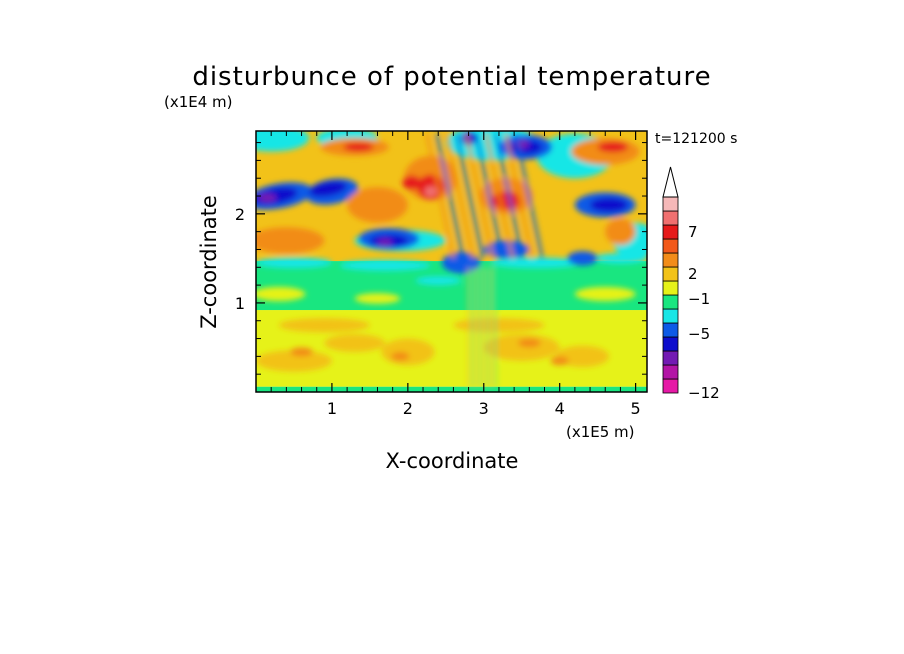 This screenshot has width=904, height=654. I want to click on x-unit-label: (x1E5 m), so click(600, 432).